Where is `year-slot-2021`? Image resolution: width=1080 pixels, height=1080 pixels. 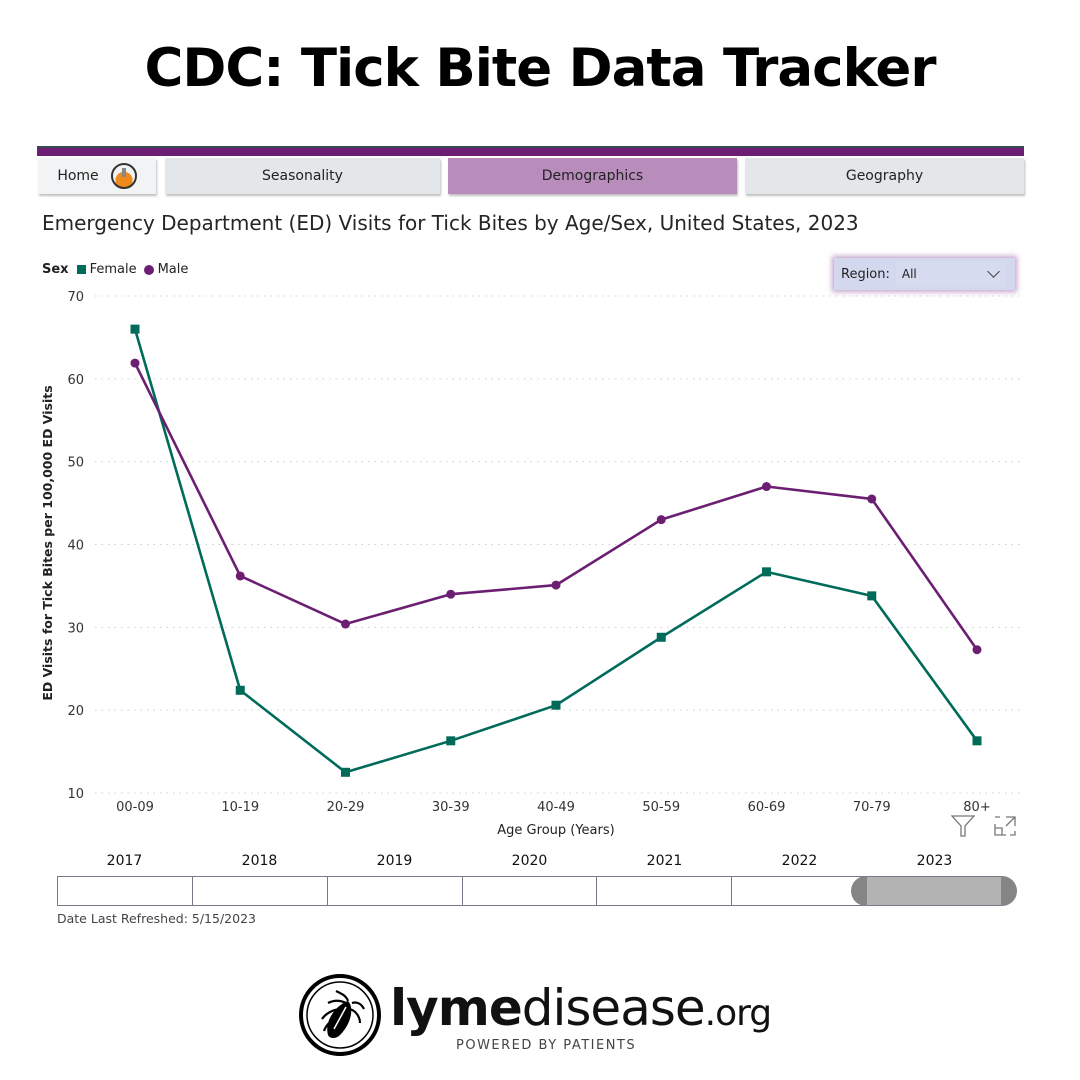 year-slot-2021 is located at coordinates (665, 891).